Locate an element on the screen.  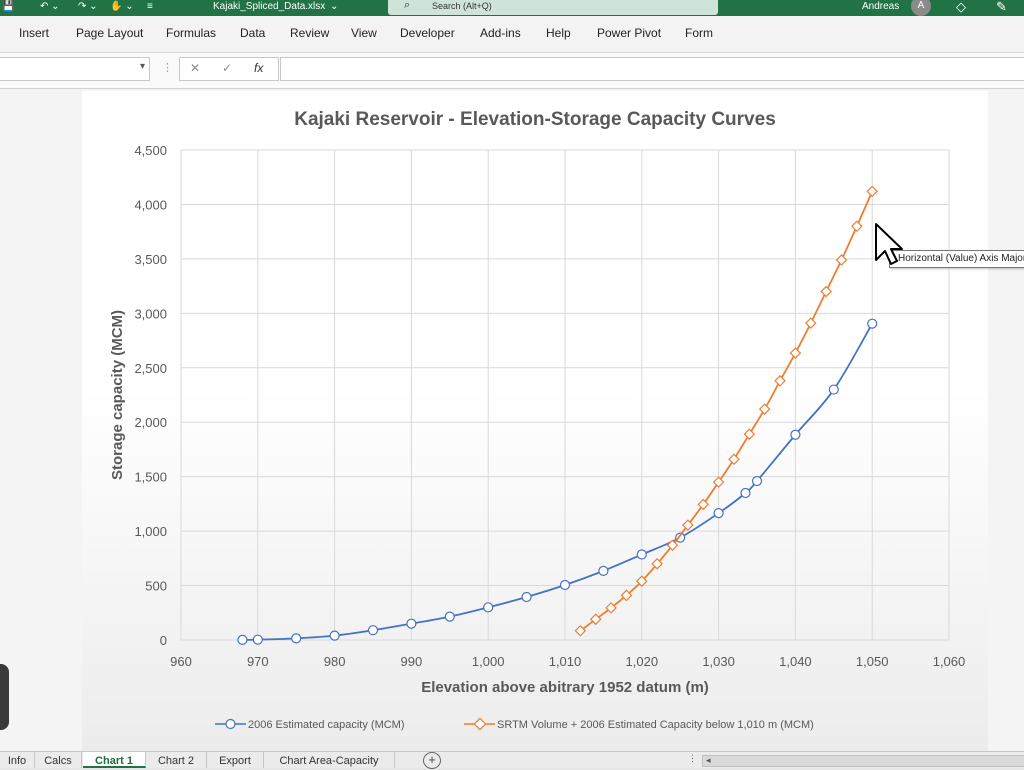
x-tick-label: 1,000 is located at coordinates (488, 661).